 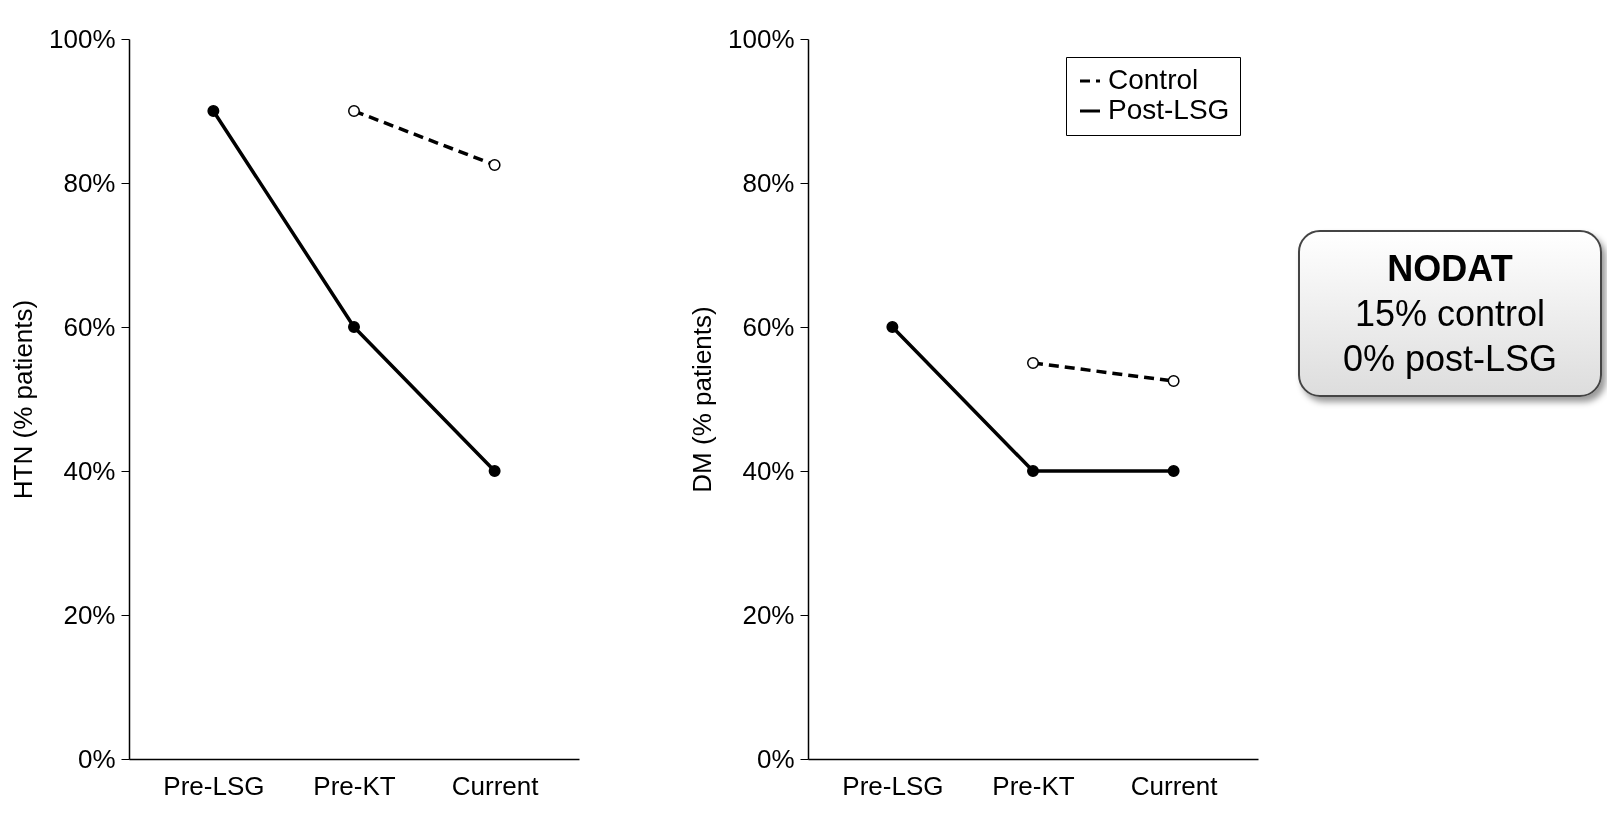 What do you see at coordinates (23, 399) in the screenshot?
I see `y-axis-title: HTN (% patients)` at bounding box center [23, 399].